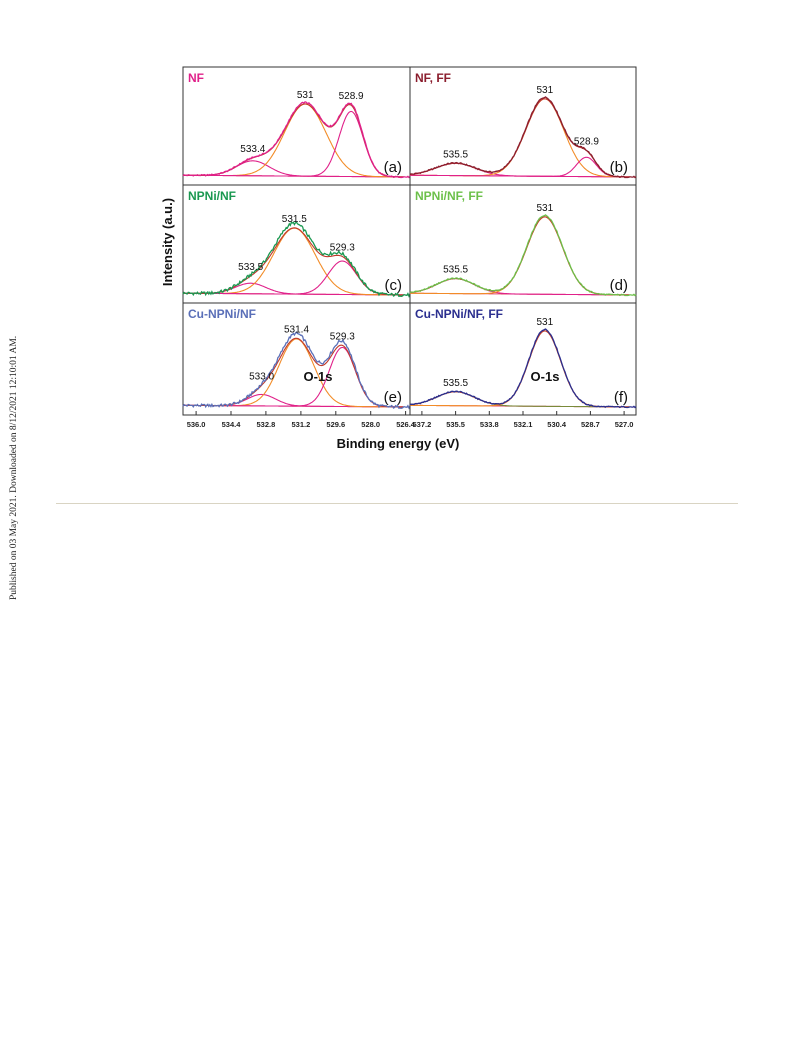 Image resolution: width=793 pixels, height=1039 pixels. I want to click on x-tick-label: 536.0, so click(196, 424).